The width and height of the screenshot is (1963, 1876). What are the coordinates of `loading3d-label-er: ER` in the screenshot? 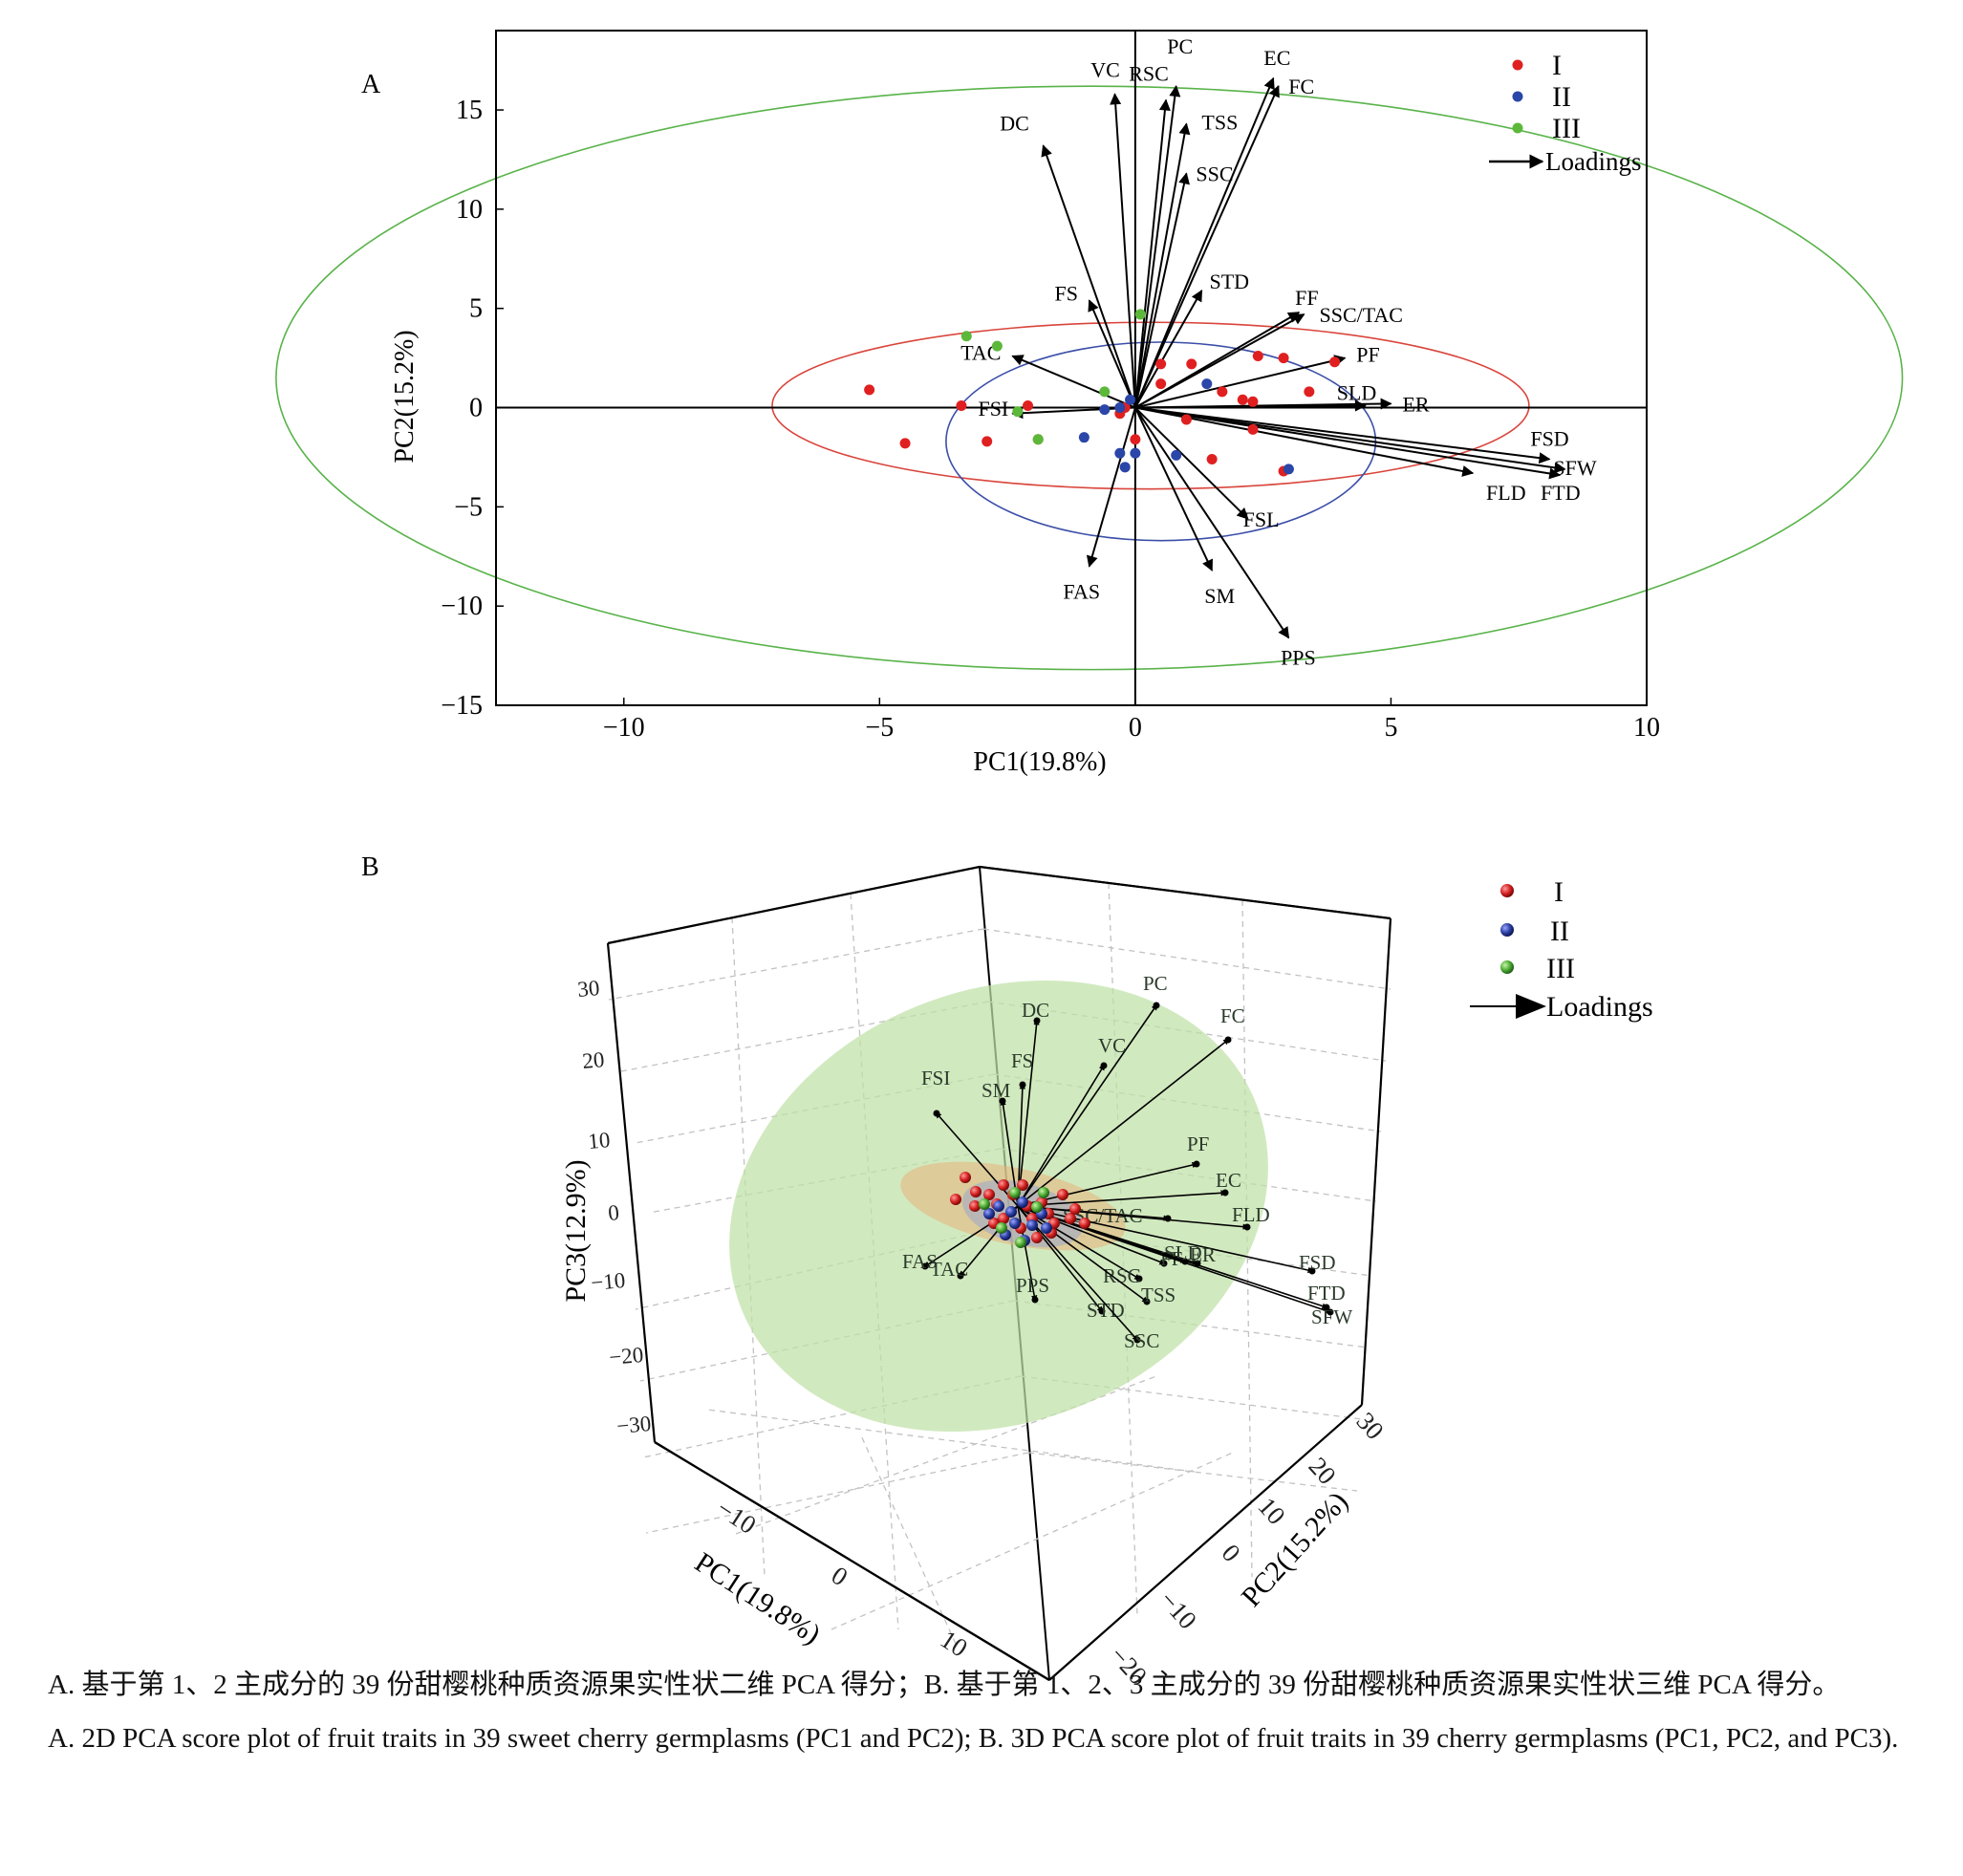 It's located at (1203, 1254).